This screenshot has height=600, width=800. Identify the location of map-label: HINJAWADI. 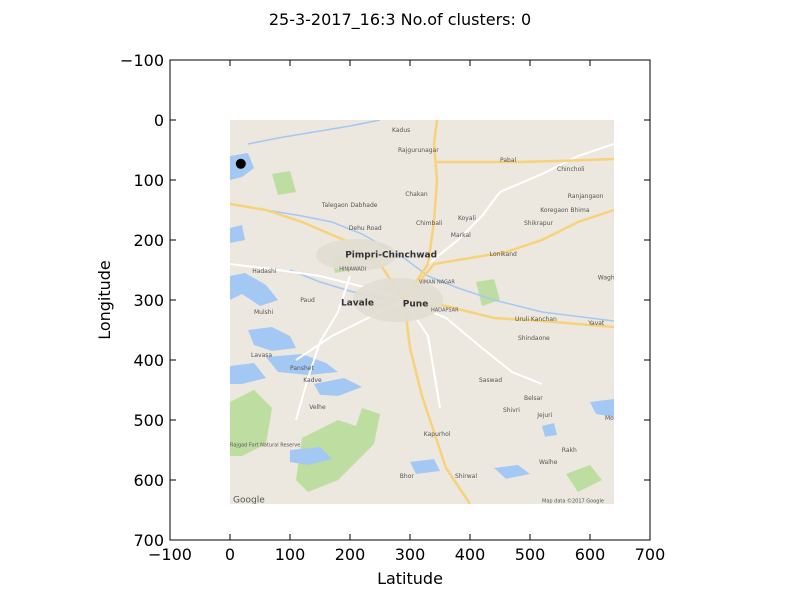
(352, 270).